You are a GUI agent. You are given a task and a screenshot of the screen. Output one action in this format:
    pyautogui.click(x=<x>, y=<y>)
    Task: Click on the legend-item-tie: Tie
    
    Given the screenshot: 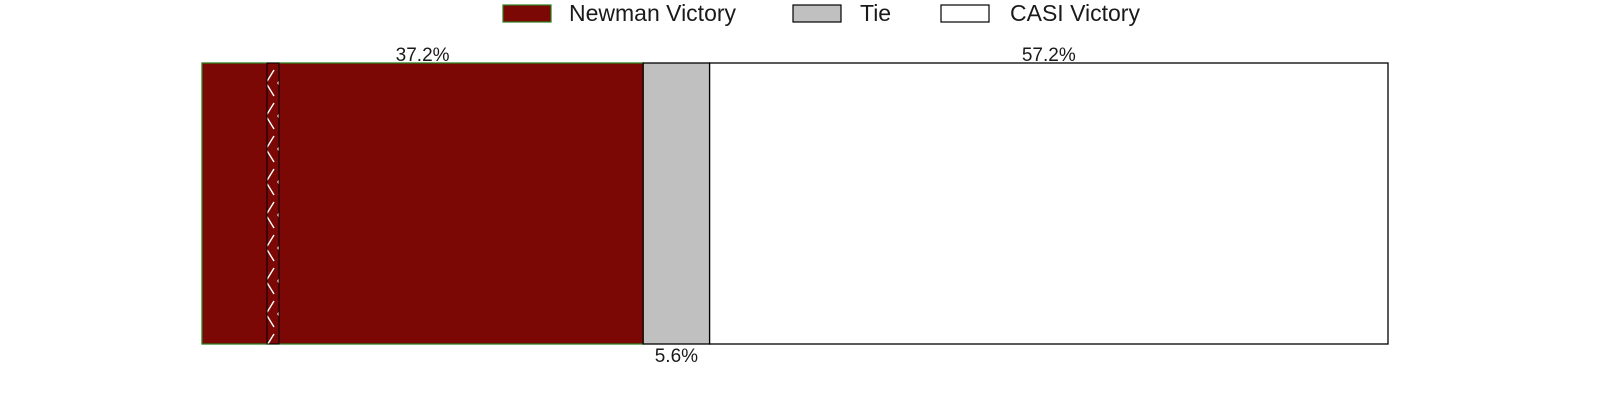 What is the action you would take?
    pyautogui.click(x=841, y=13)
    